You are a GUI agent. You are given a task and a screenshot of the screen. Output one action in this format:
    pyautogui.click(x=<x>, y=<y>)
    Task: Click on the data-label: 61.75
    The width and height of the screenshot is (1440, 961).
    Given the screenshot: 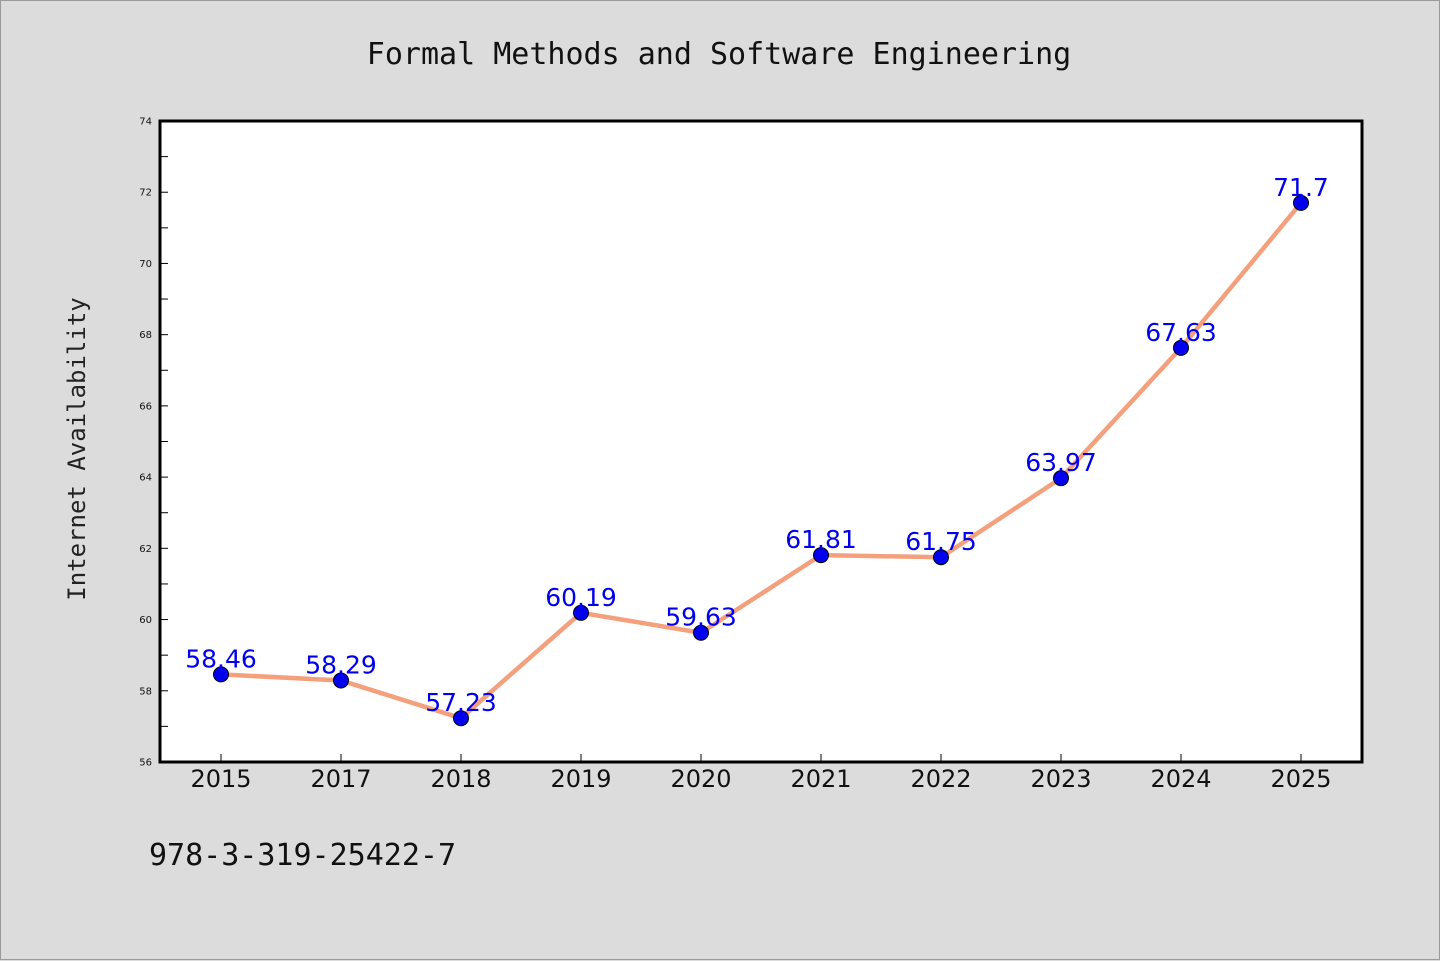 What is the action you would take?
    pyautogui.click(x=941, y=541)
    